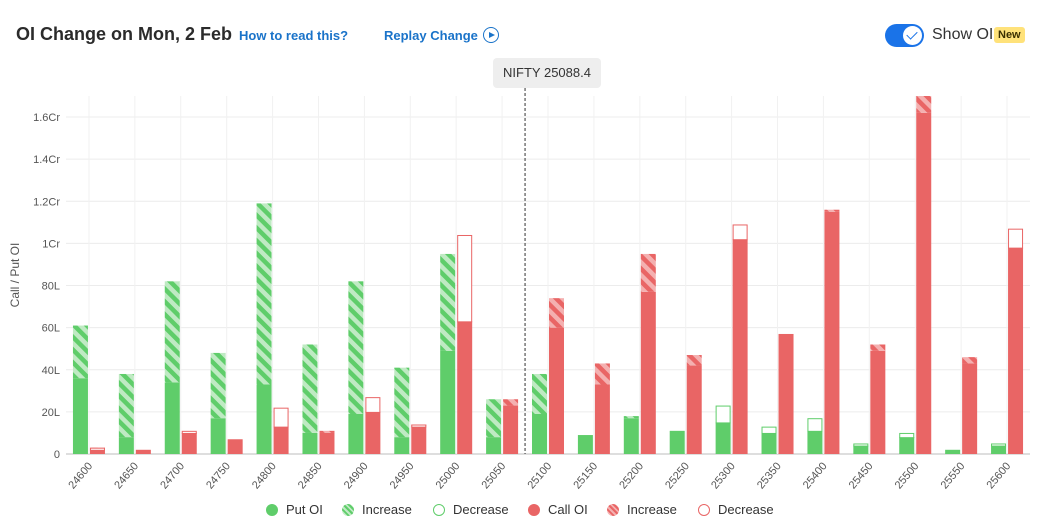 This screenshot has height=530, width=1044. Describe the element at coordinates (677, 475) in the screenshot. I see `x-tick-label: 25250` at that location.